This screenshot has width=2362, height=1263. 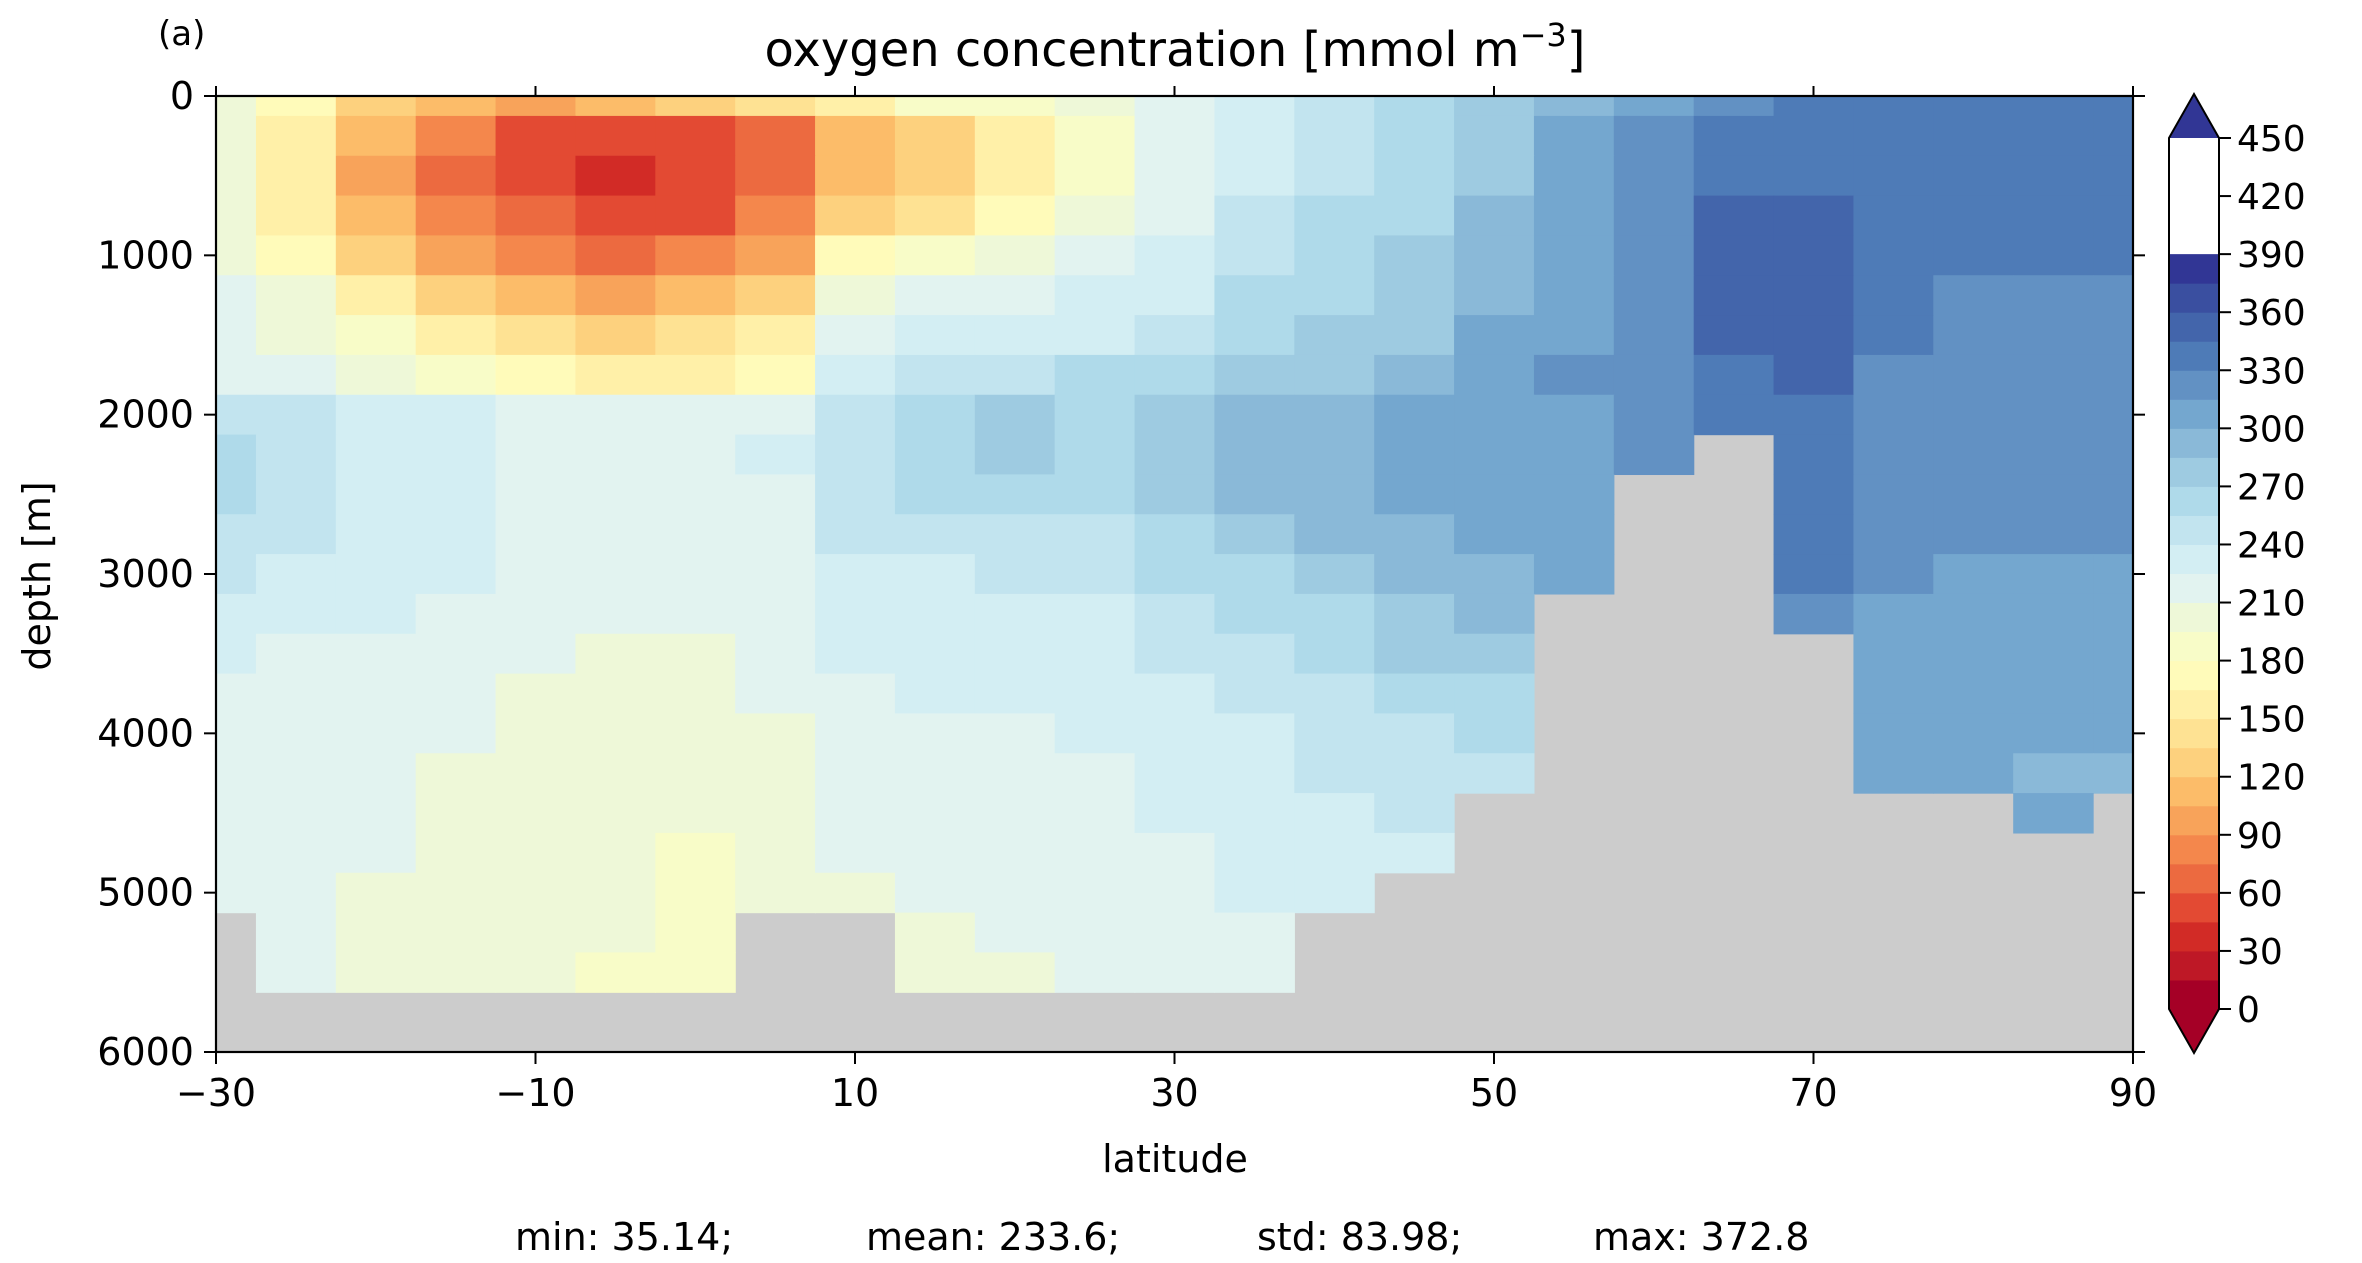 I want to click on colorbar-tick-label: 120, so click(x=2271, y=778).